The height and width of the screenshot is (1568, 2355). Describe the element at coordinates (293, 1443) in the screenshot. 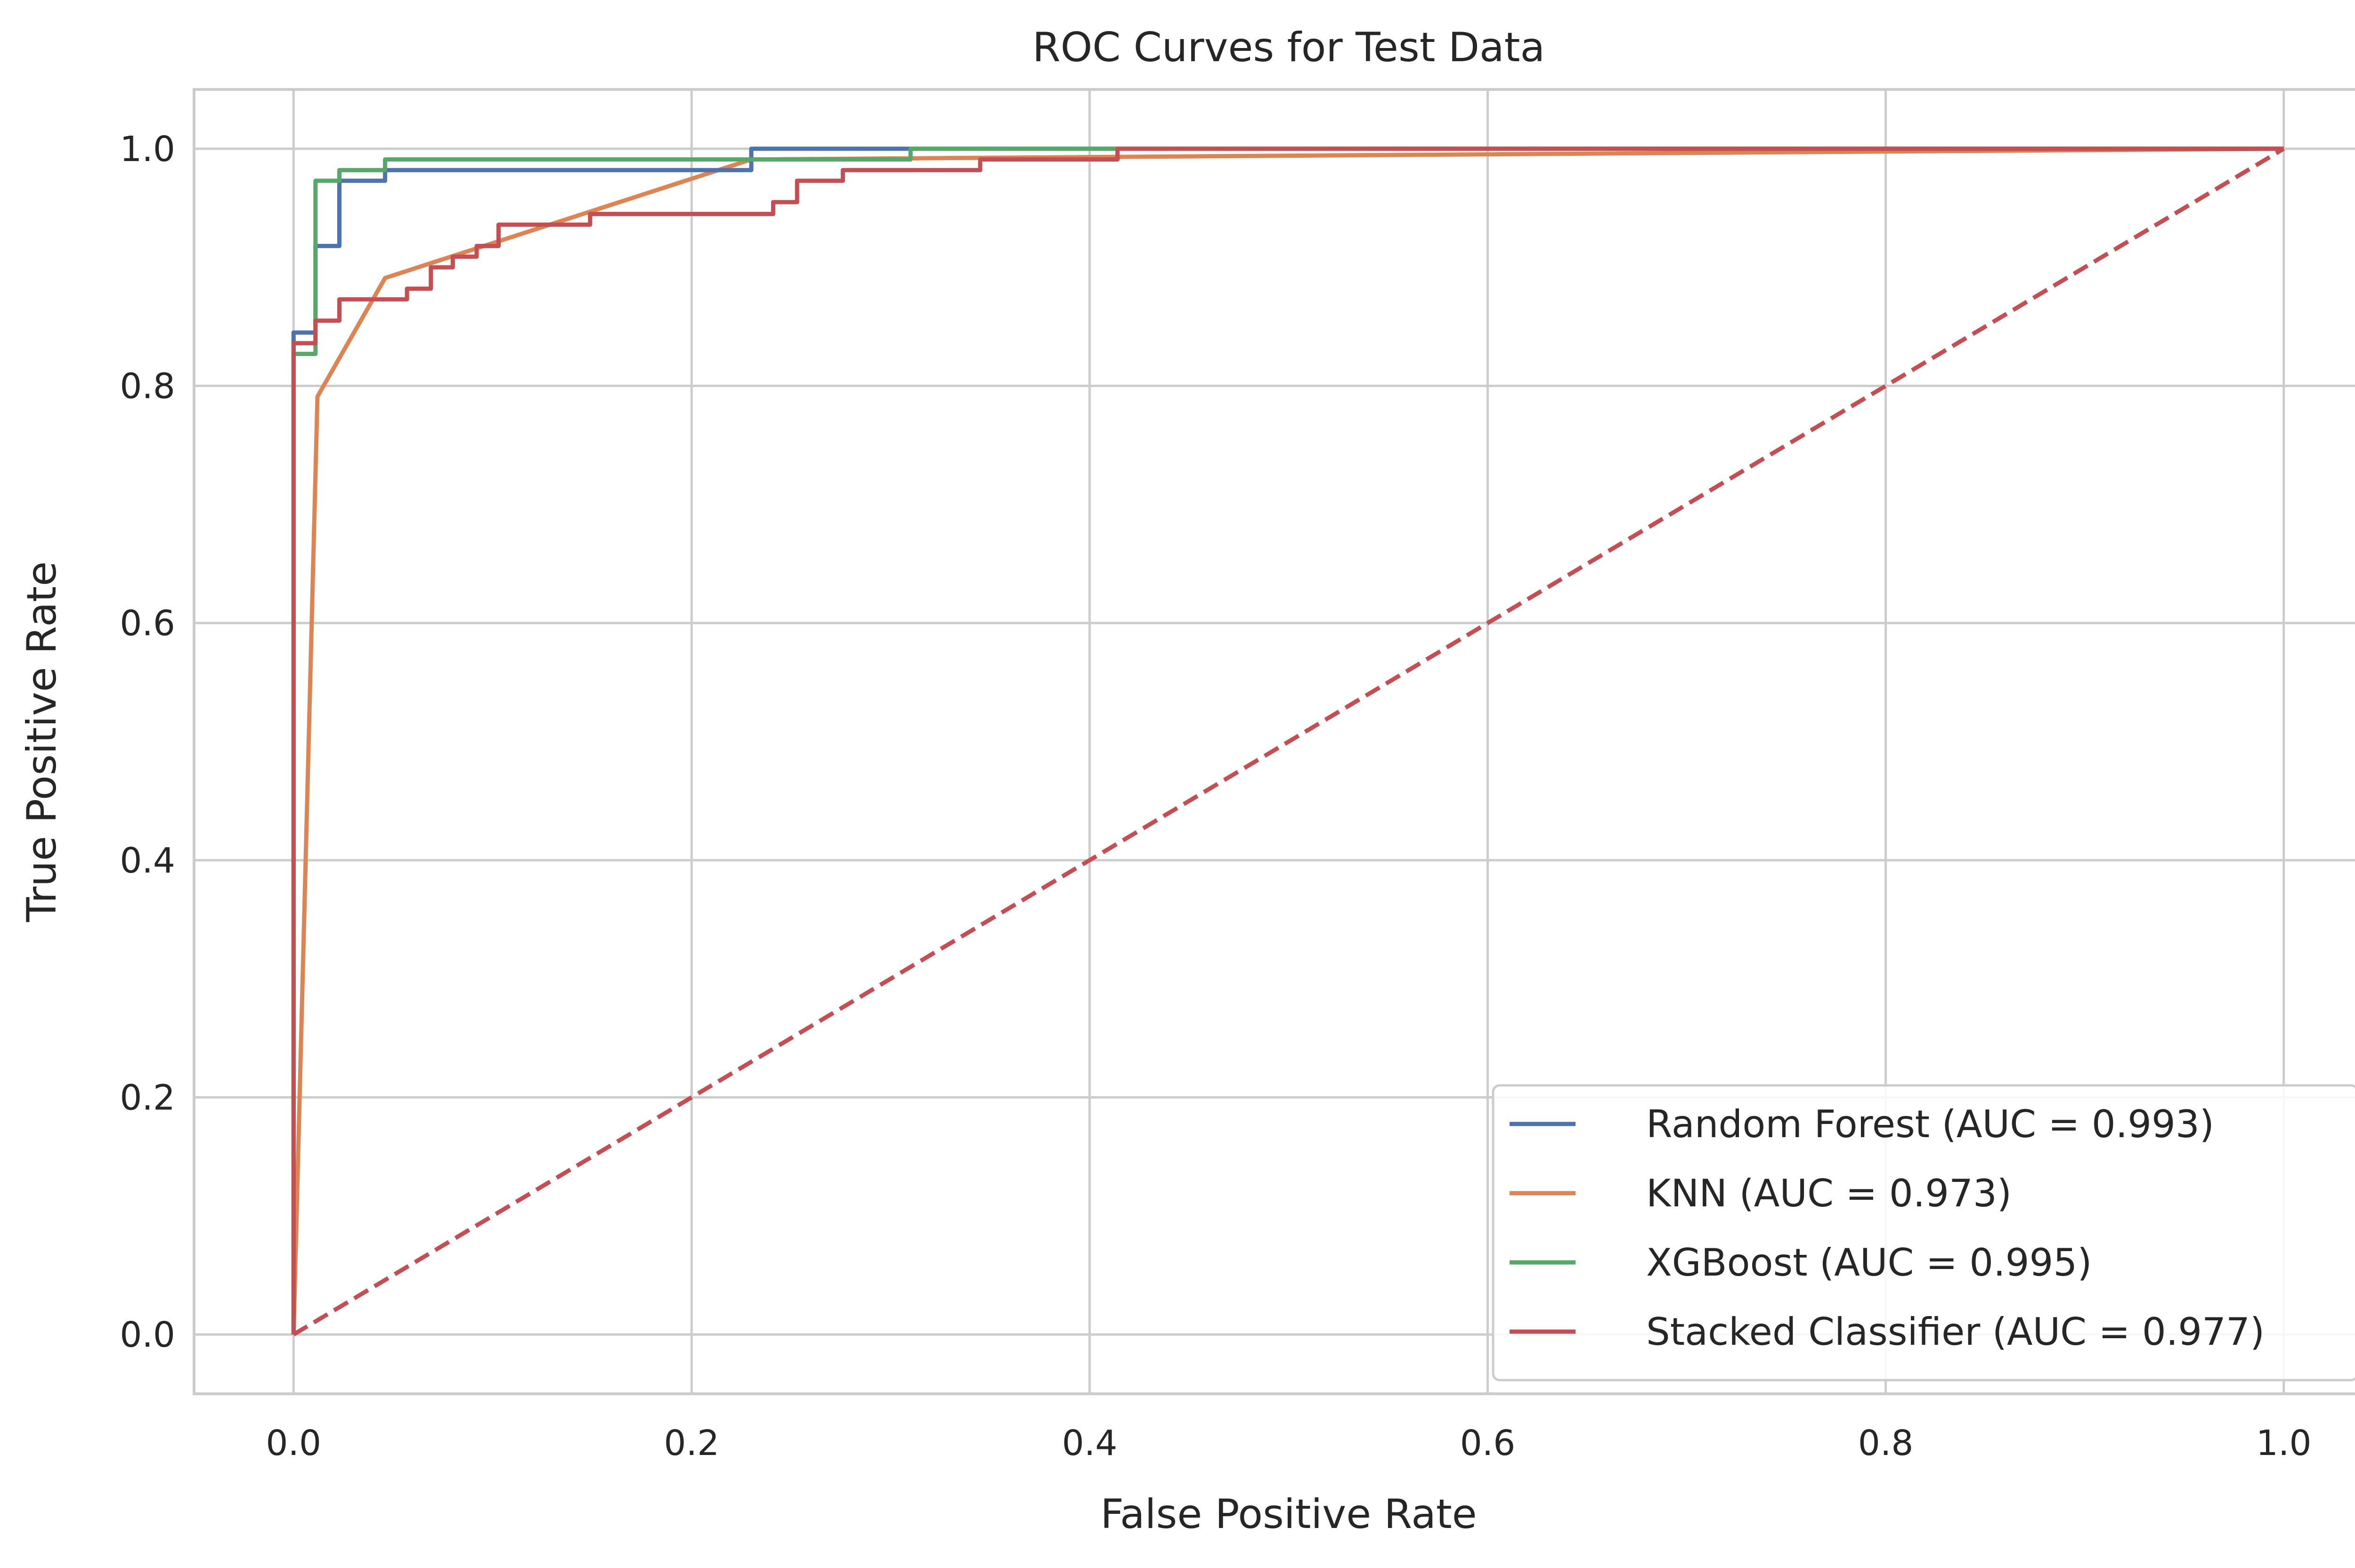

I see `x-tick-label: 0.0` at that location.